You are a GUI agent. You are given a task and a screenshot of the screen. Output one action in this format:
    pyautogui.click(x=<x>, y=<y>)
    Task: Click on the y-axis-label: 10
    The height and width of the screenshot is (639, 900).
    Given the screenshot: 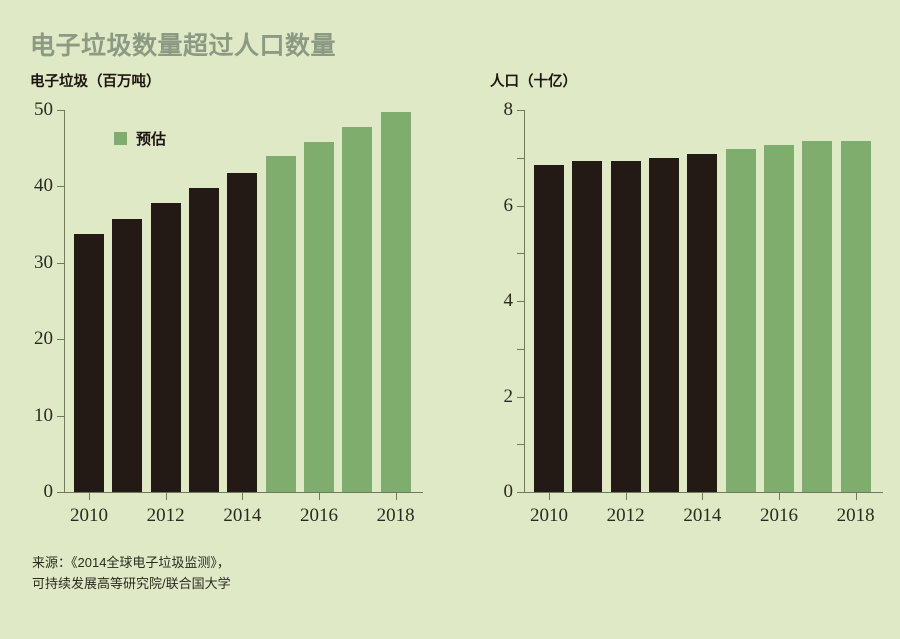 What is the action you would take?
    pyautogui.click(x=43, y=415)
    